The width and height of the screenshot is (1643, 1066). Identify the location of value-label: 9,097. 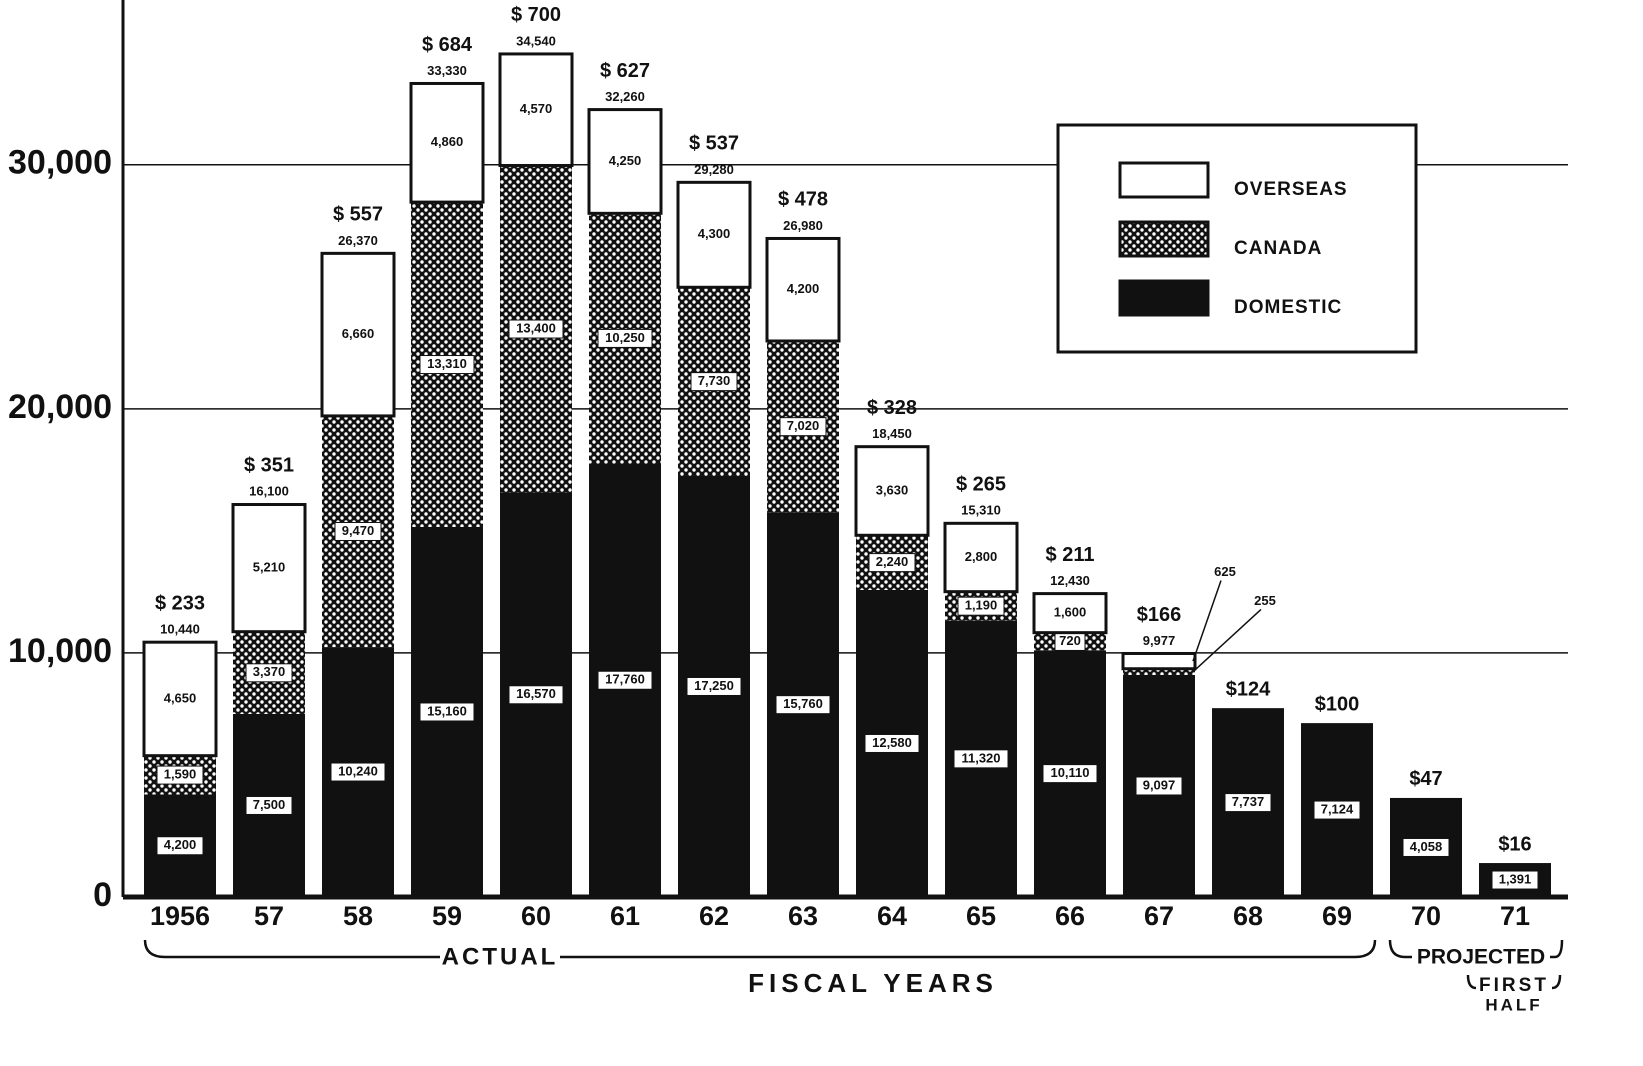
(1159, 784).